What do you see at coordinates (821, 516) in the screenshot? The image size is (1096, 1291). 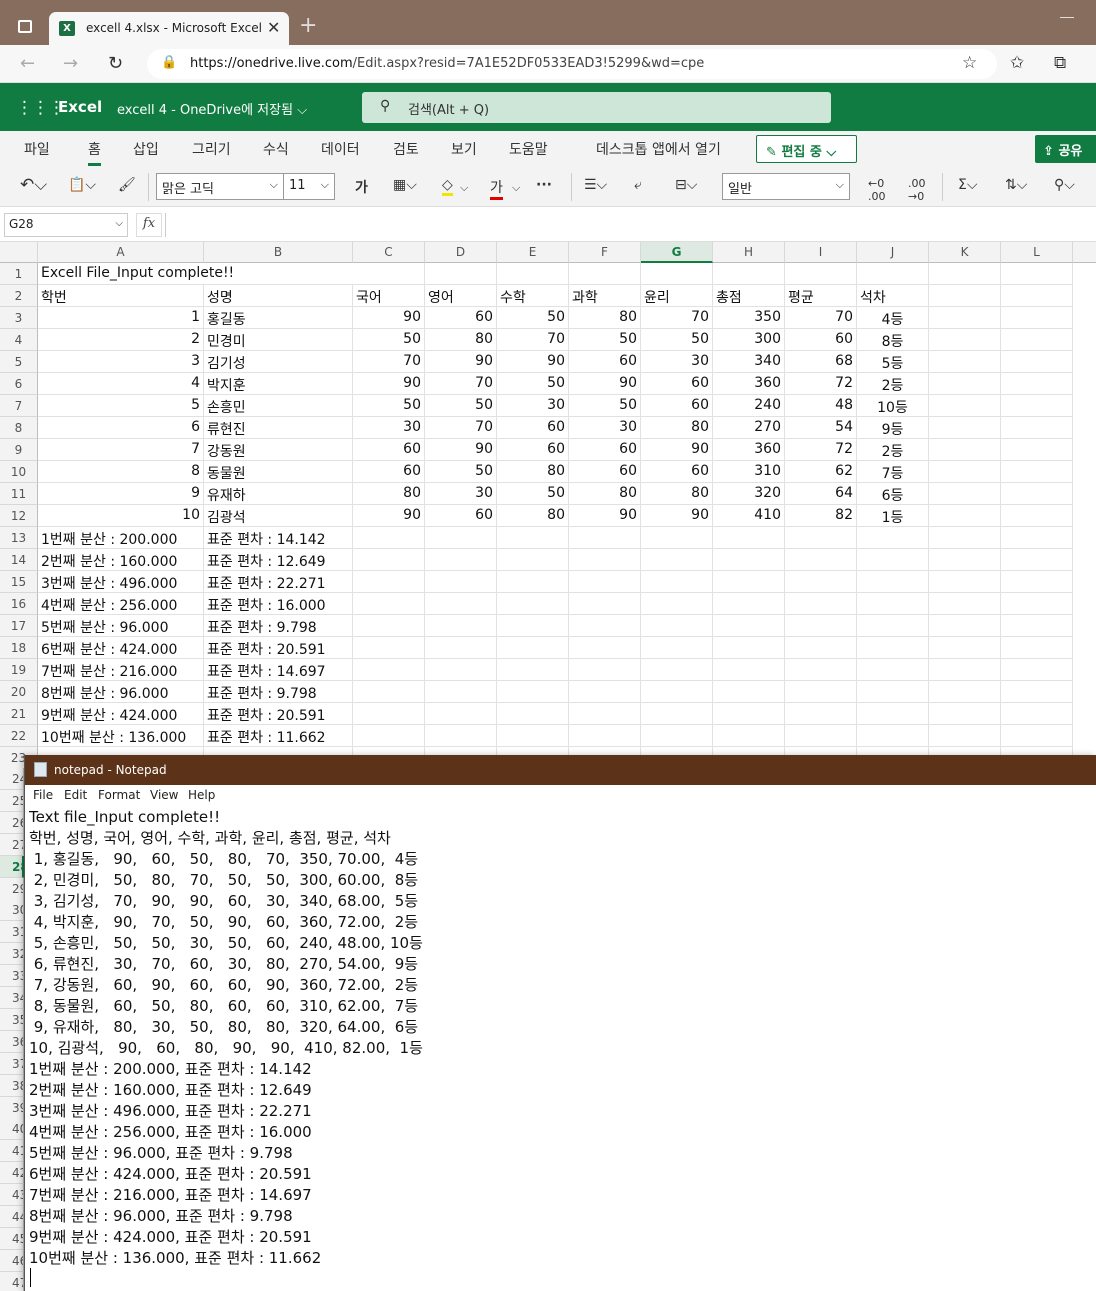 I see `data-cell: 82` at bounding box center [821, 516].